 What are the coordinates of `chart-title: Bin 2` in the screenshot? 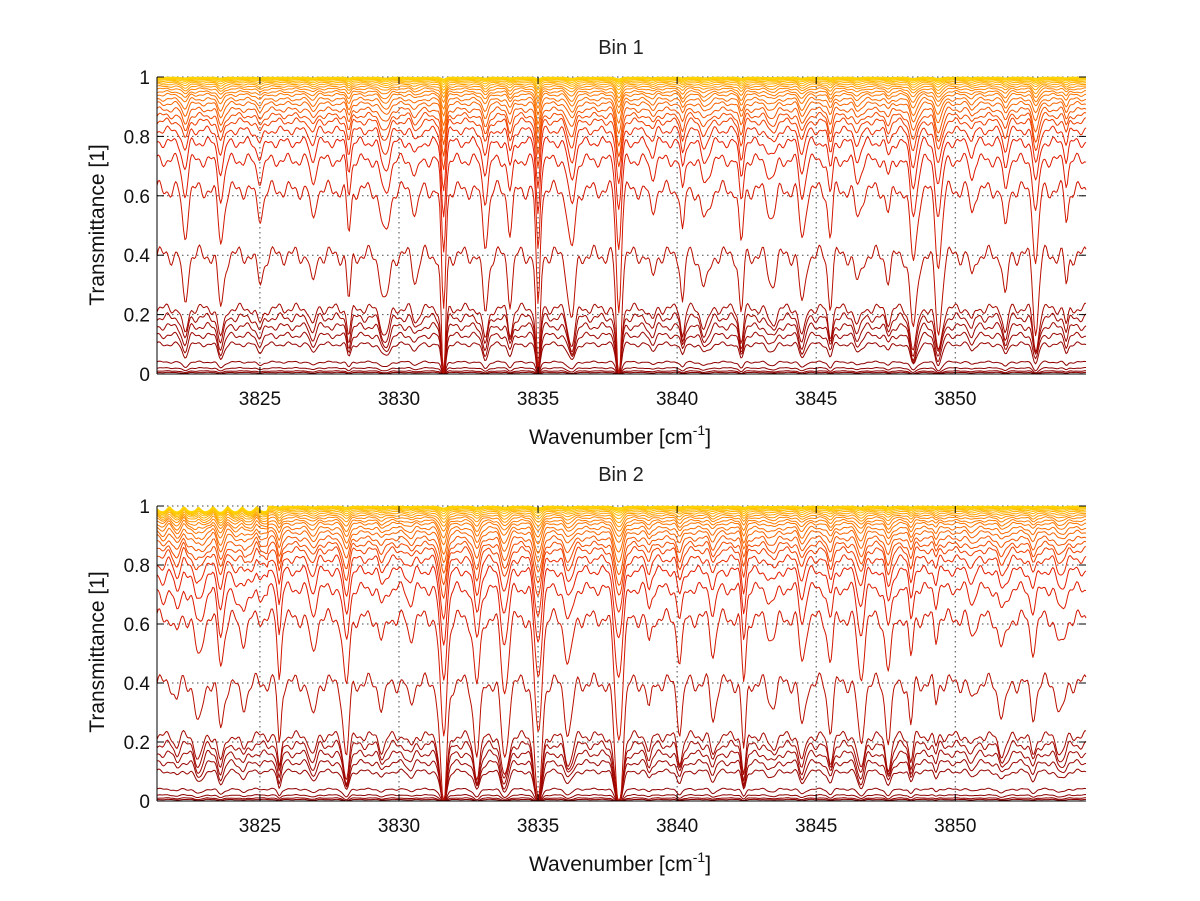 It's located at (621, 475).